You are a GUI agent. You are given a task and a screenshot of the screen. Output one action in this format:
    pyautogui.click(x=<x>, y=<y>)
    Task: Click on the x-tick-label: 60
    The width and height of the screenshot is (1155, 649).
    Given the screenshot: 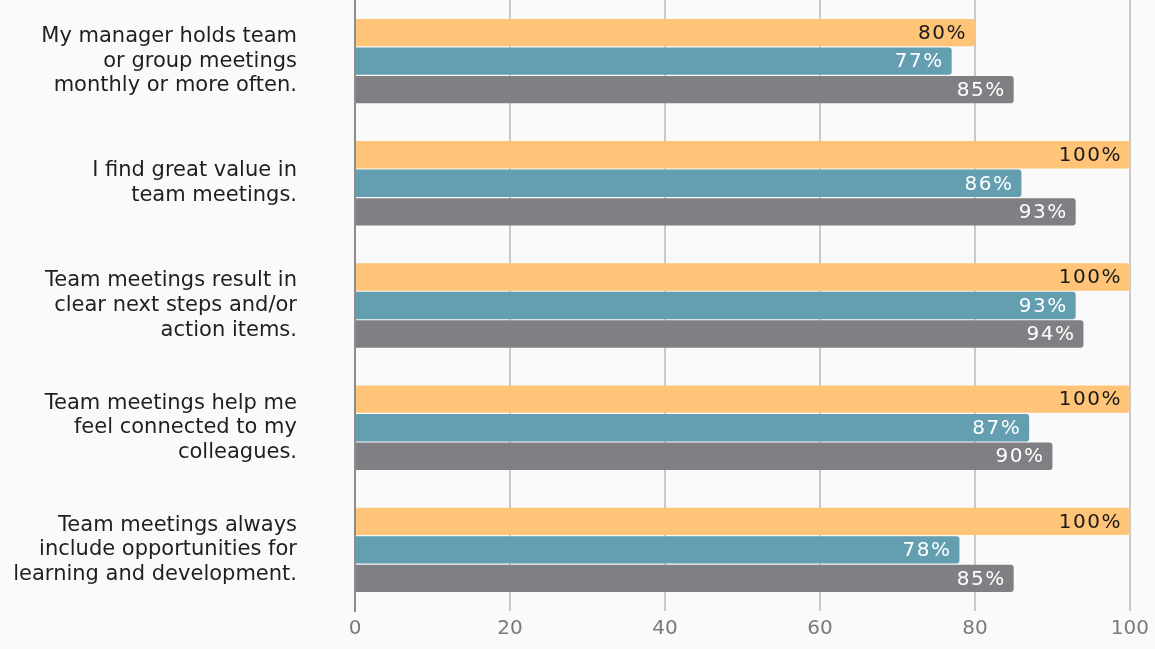 What is the action you would take?
    pyautogui.click(x=820, y=627)
    